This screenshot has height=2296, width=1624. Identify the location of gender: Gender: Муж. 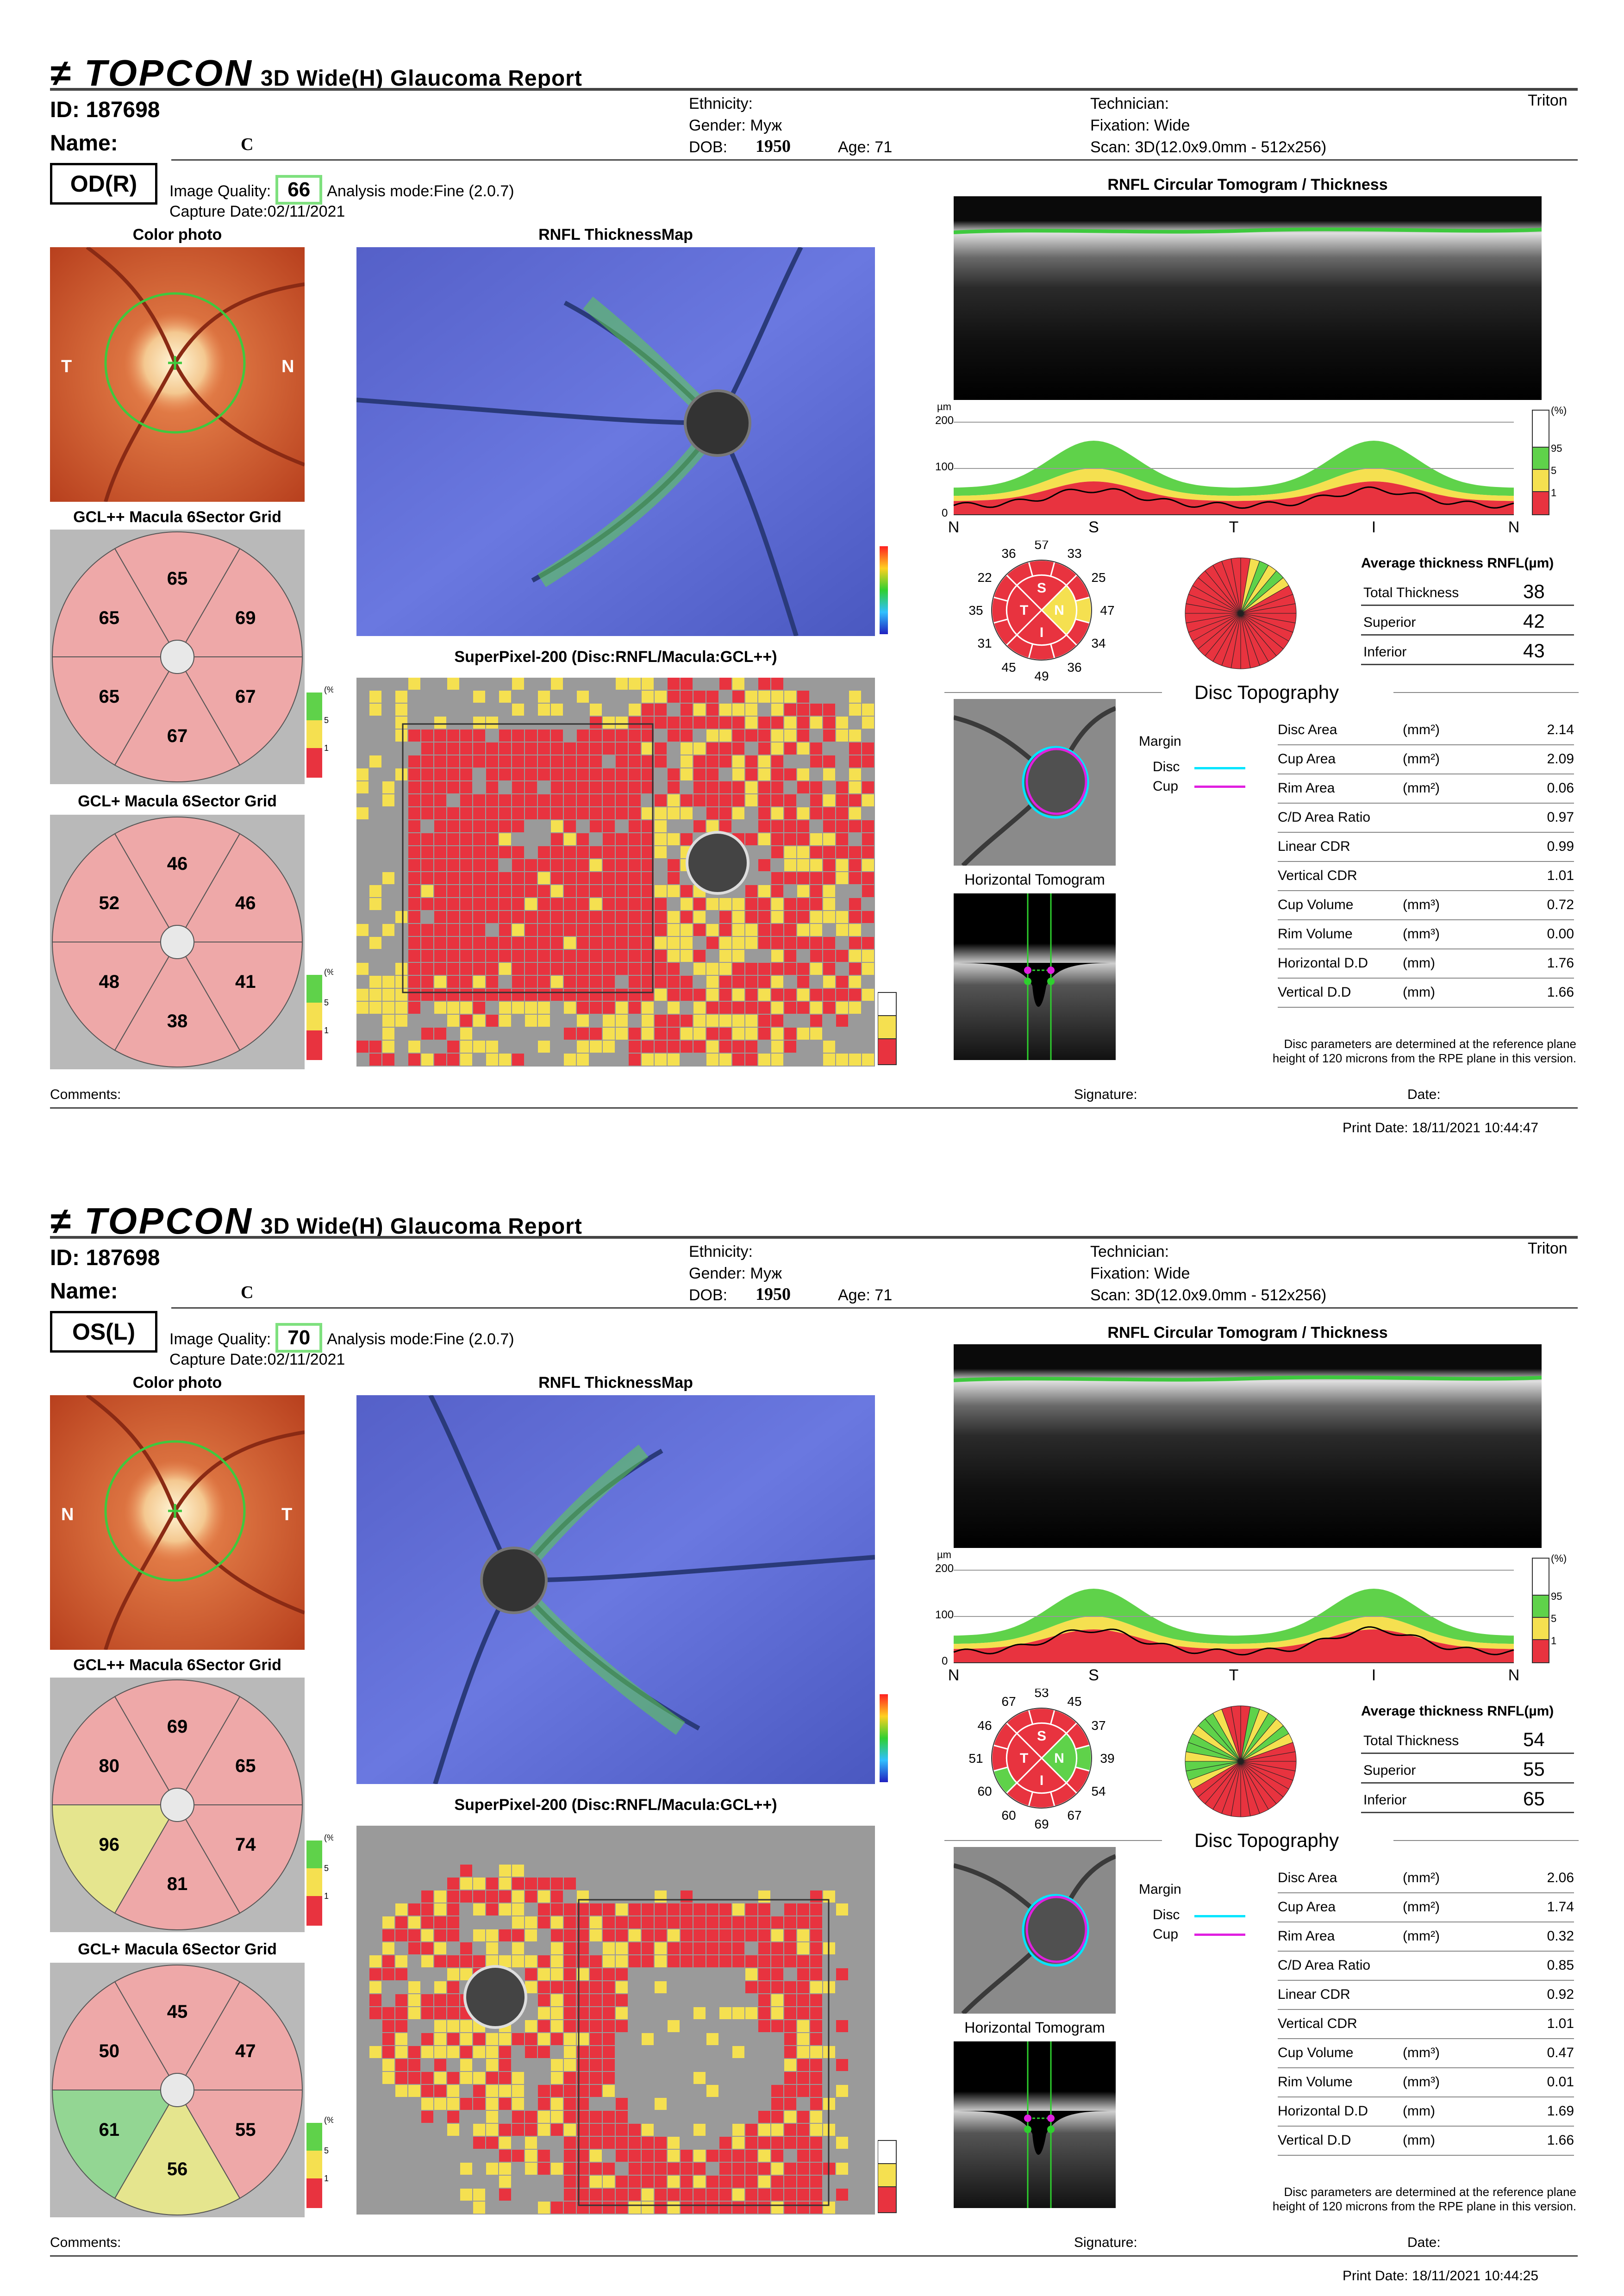
(735, 126).